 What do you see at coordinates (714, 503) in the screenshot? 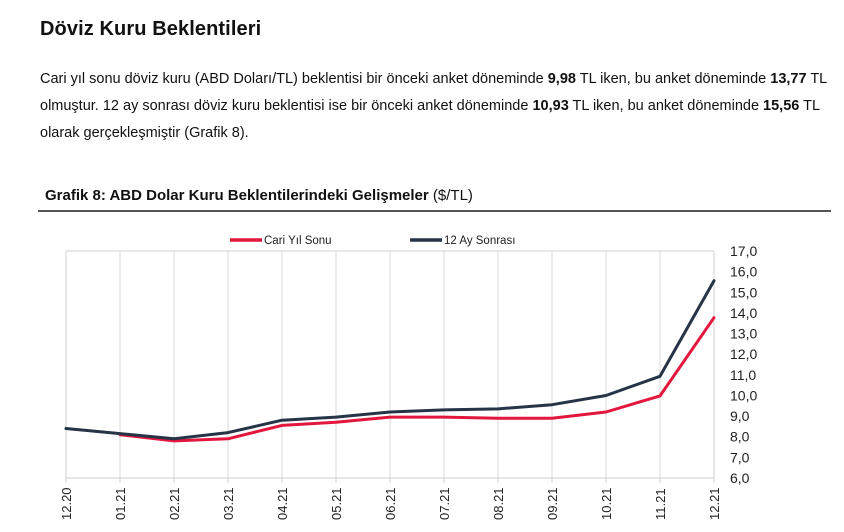
I see `x-tick-label: 12.21` at bounding box center [714, 503].